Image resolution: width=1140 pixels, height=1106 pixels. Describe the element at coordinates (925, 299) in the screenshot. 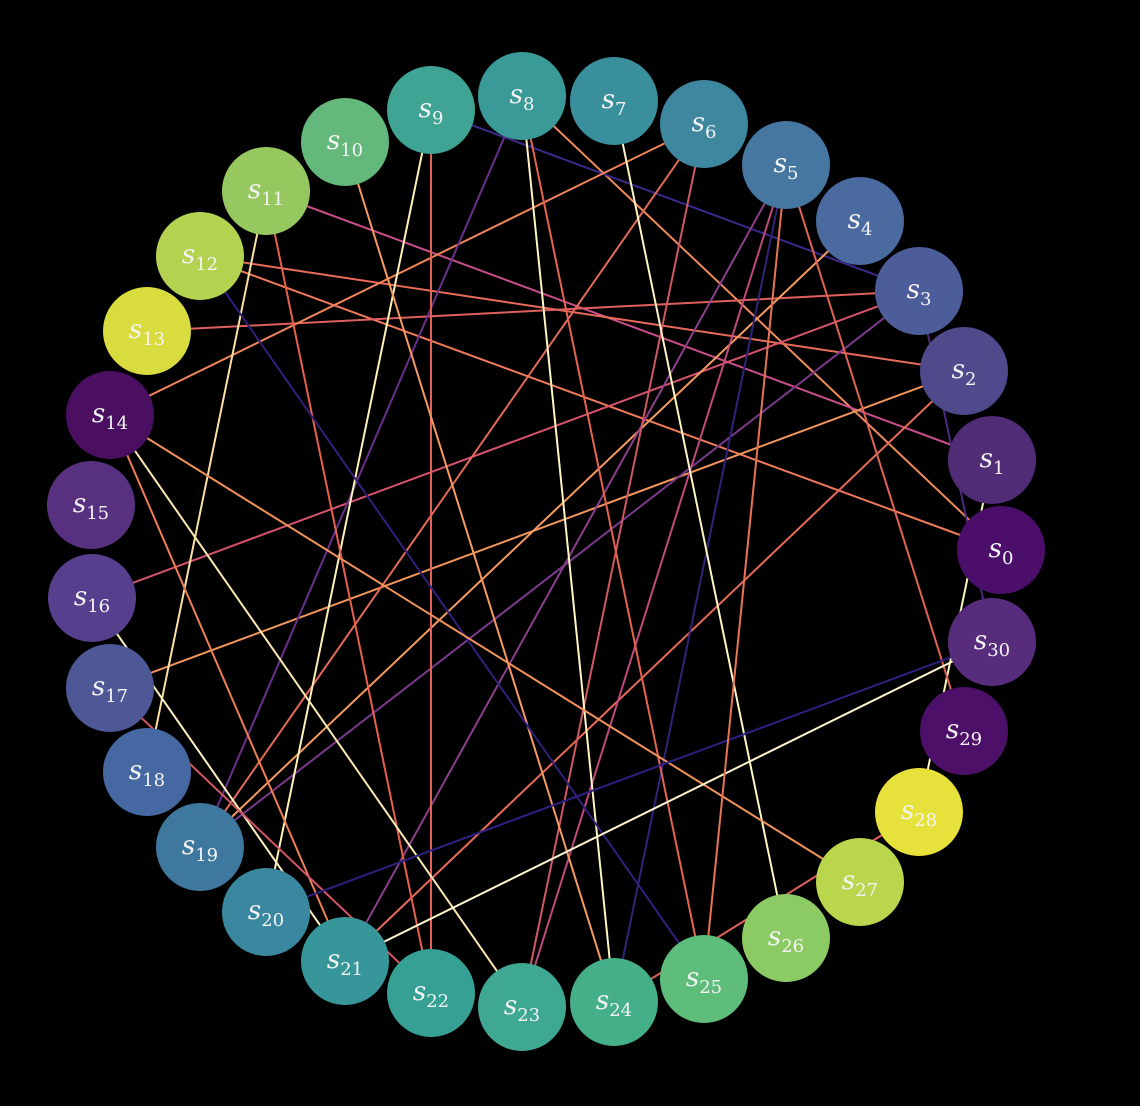

I see `node-label-index: 3` at that location.